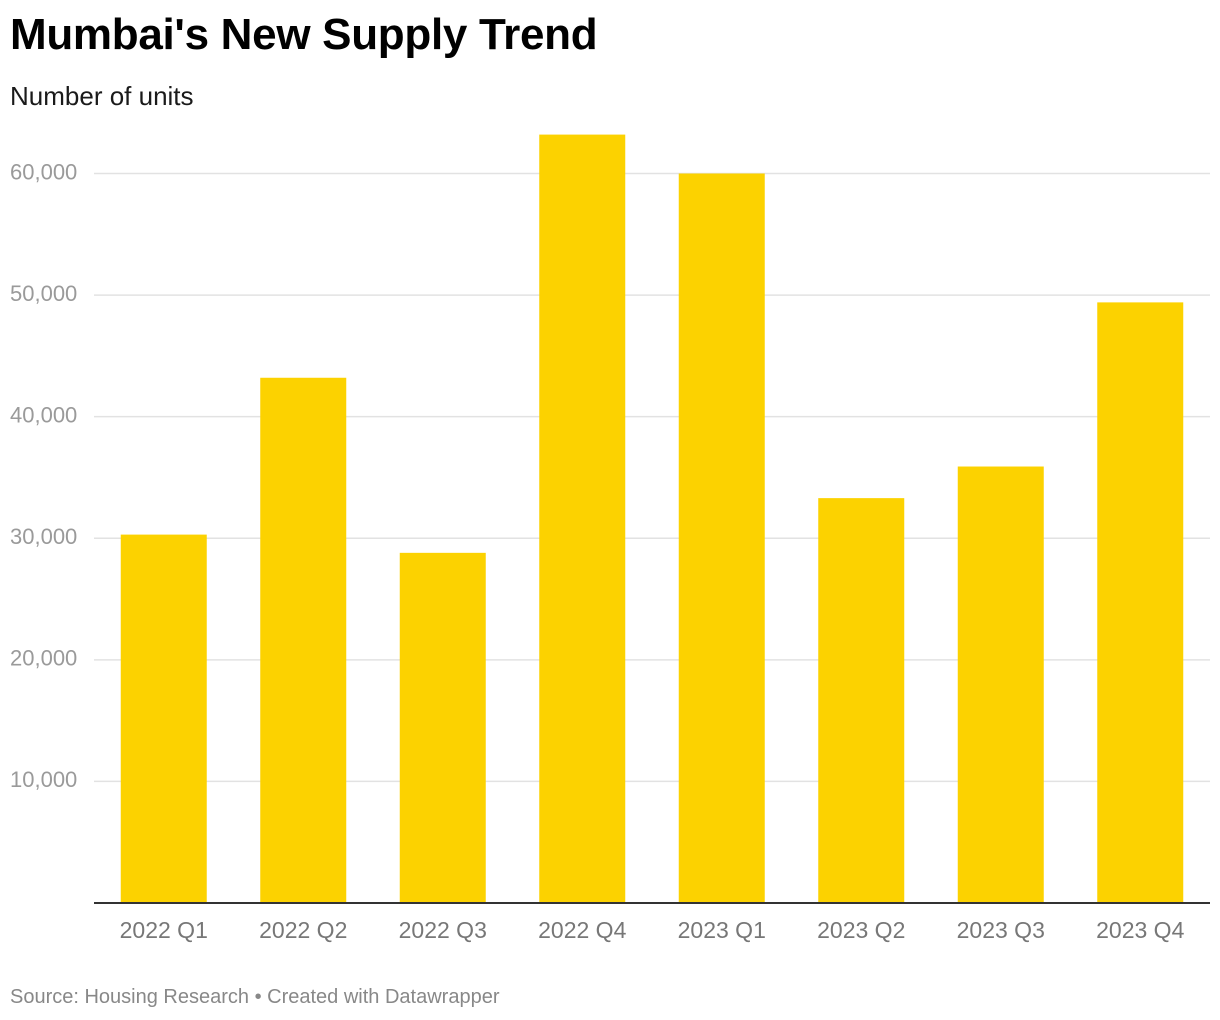 The height and width of the screenshot is (1020, 1220). What do you see at coordinates (43, 658) in the screenshot?
I see `y-tick-label: 20,000` at bounding box center [43, 658].